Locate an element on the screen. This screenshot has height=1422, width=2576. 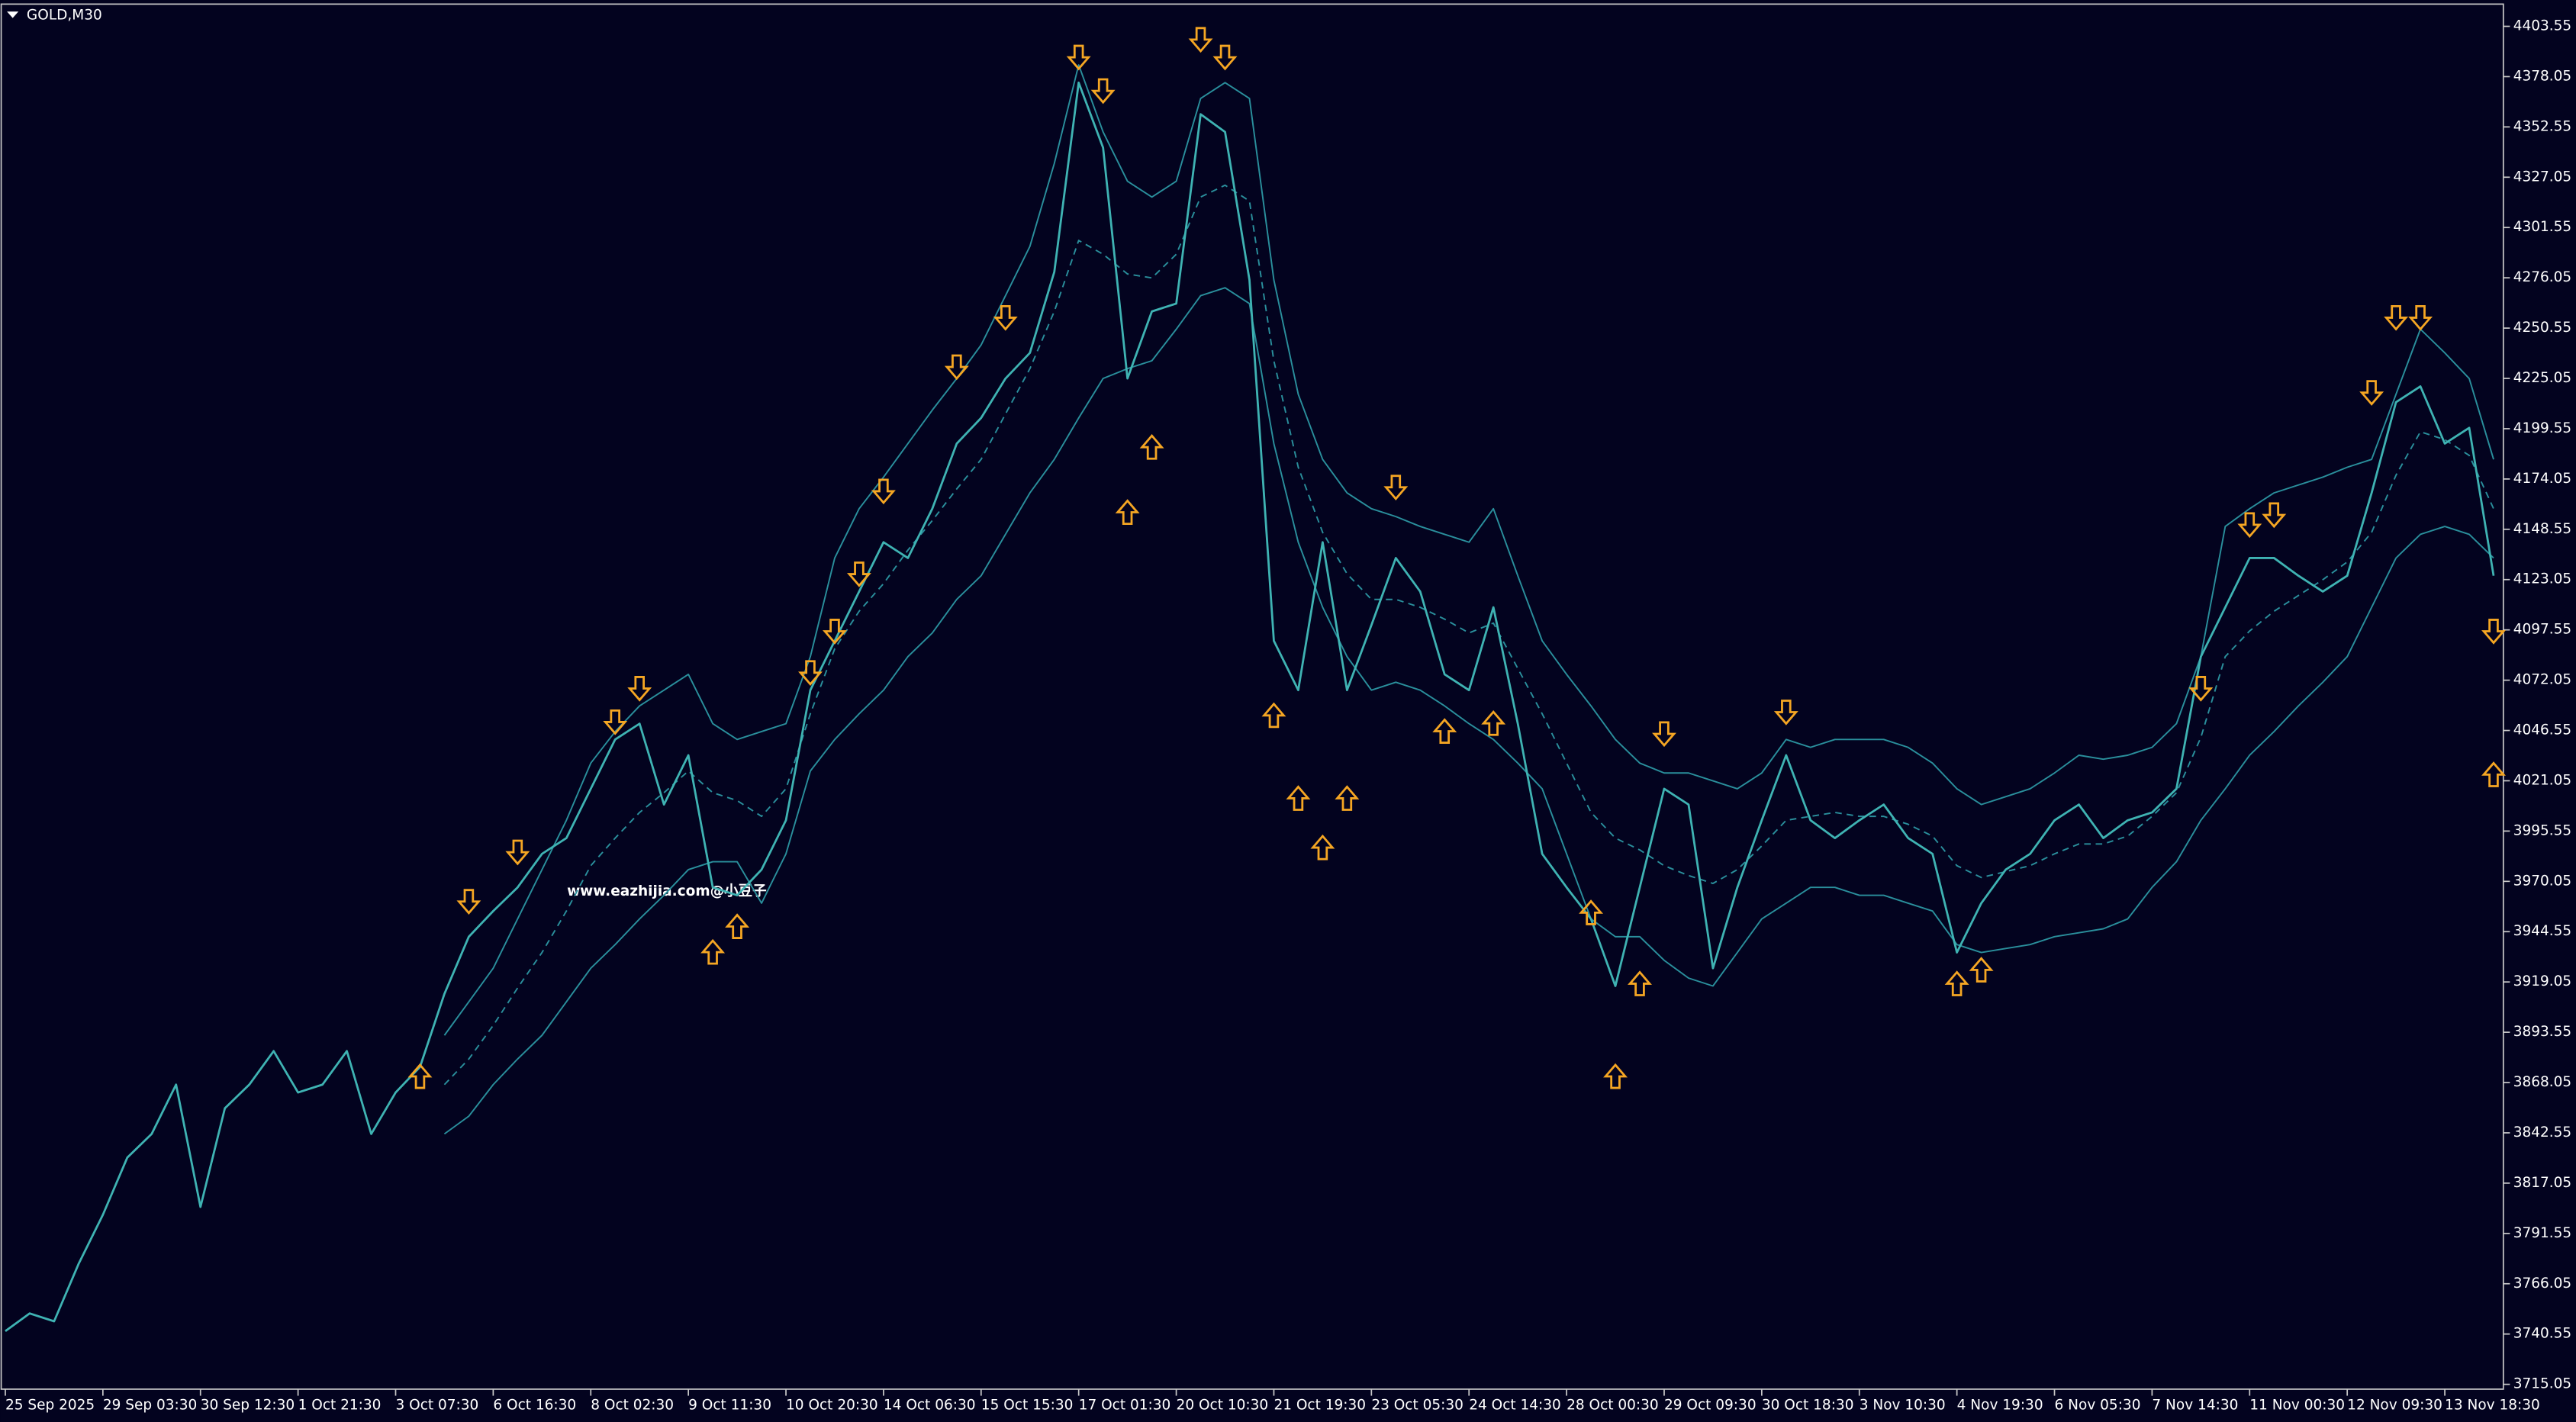
y-tick-label: 4174.05 is located at coordinates (2542, 479).